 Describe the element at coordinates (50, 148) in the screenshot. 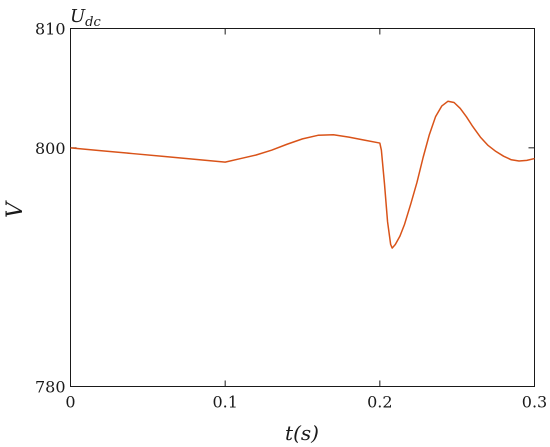

I see `y-tick-label: 800` at that location.